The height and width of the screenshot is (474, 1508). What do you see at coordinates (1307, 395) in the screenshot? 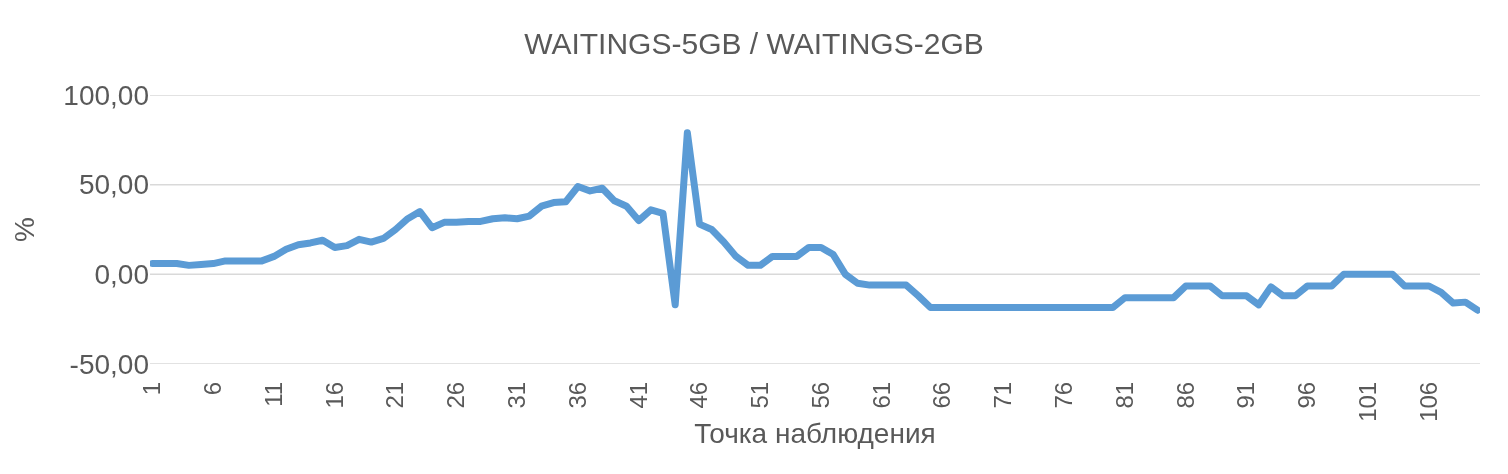
I see `x-tick-label: 96` at bounding box center [1307, 395].